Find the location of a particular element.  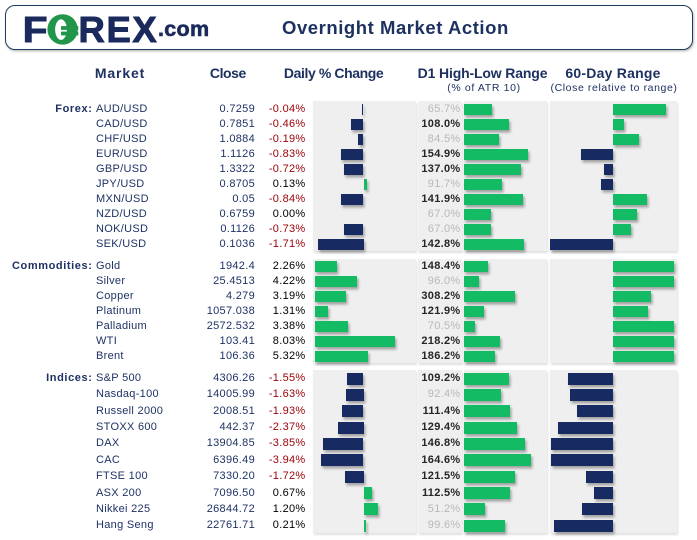

svg-text: .com is located at coordinates (183, 29).